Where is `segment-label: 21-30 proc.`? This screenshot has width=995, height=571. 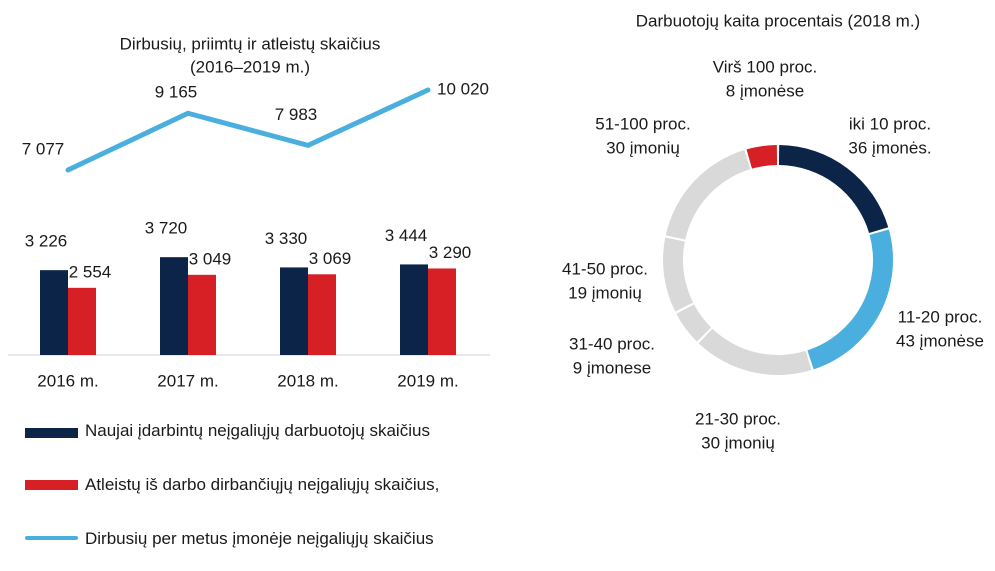 segment-label: 21-30 proc. is located at coordinates (738, 418).